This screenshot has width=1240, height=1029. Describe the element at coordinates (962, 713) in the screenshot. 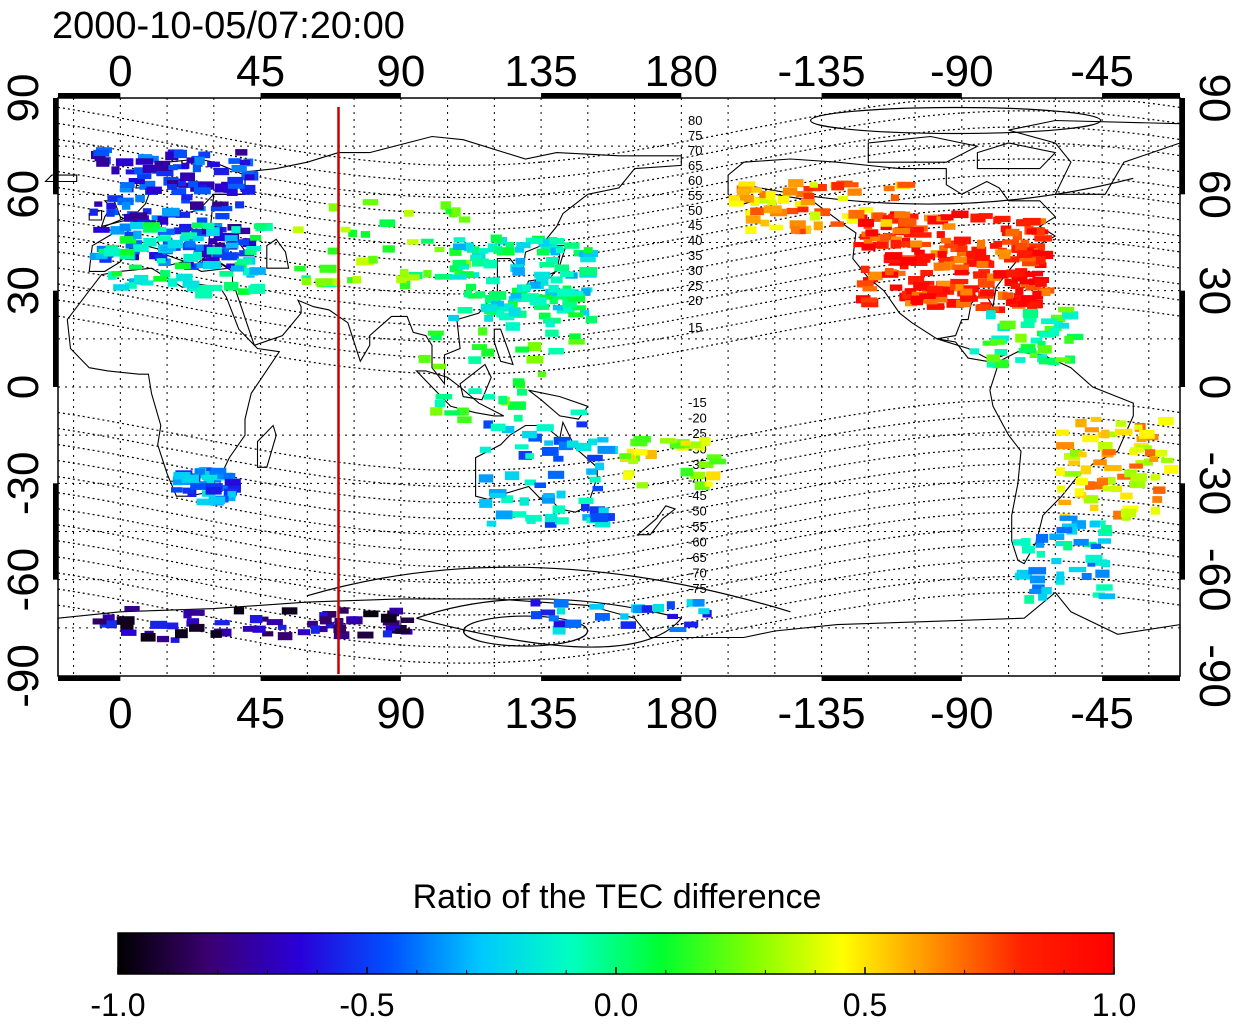

I see `x-tick-label-bottom: -90` at that location.